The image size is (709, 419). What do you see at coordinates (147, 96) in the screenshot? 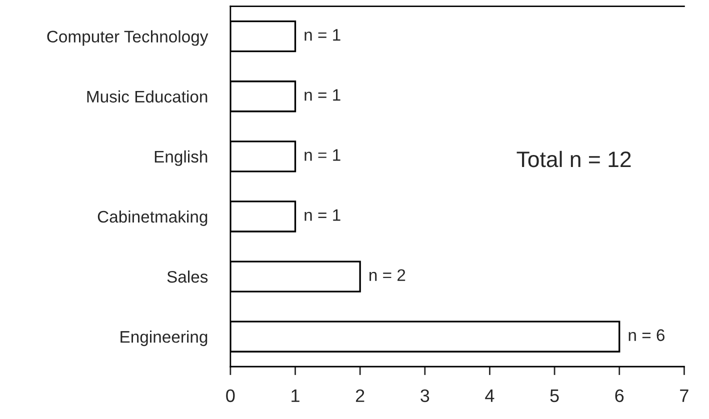
I see `y-tick-label: Music Education` at bounding box center [147, 96].